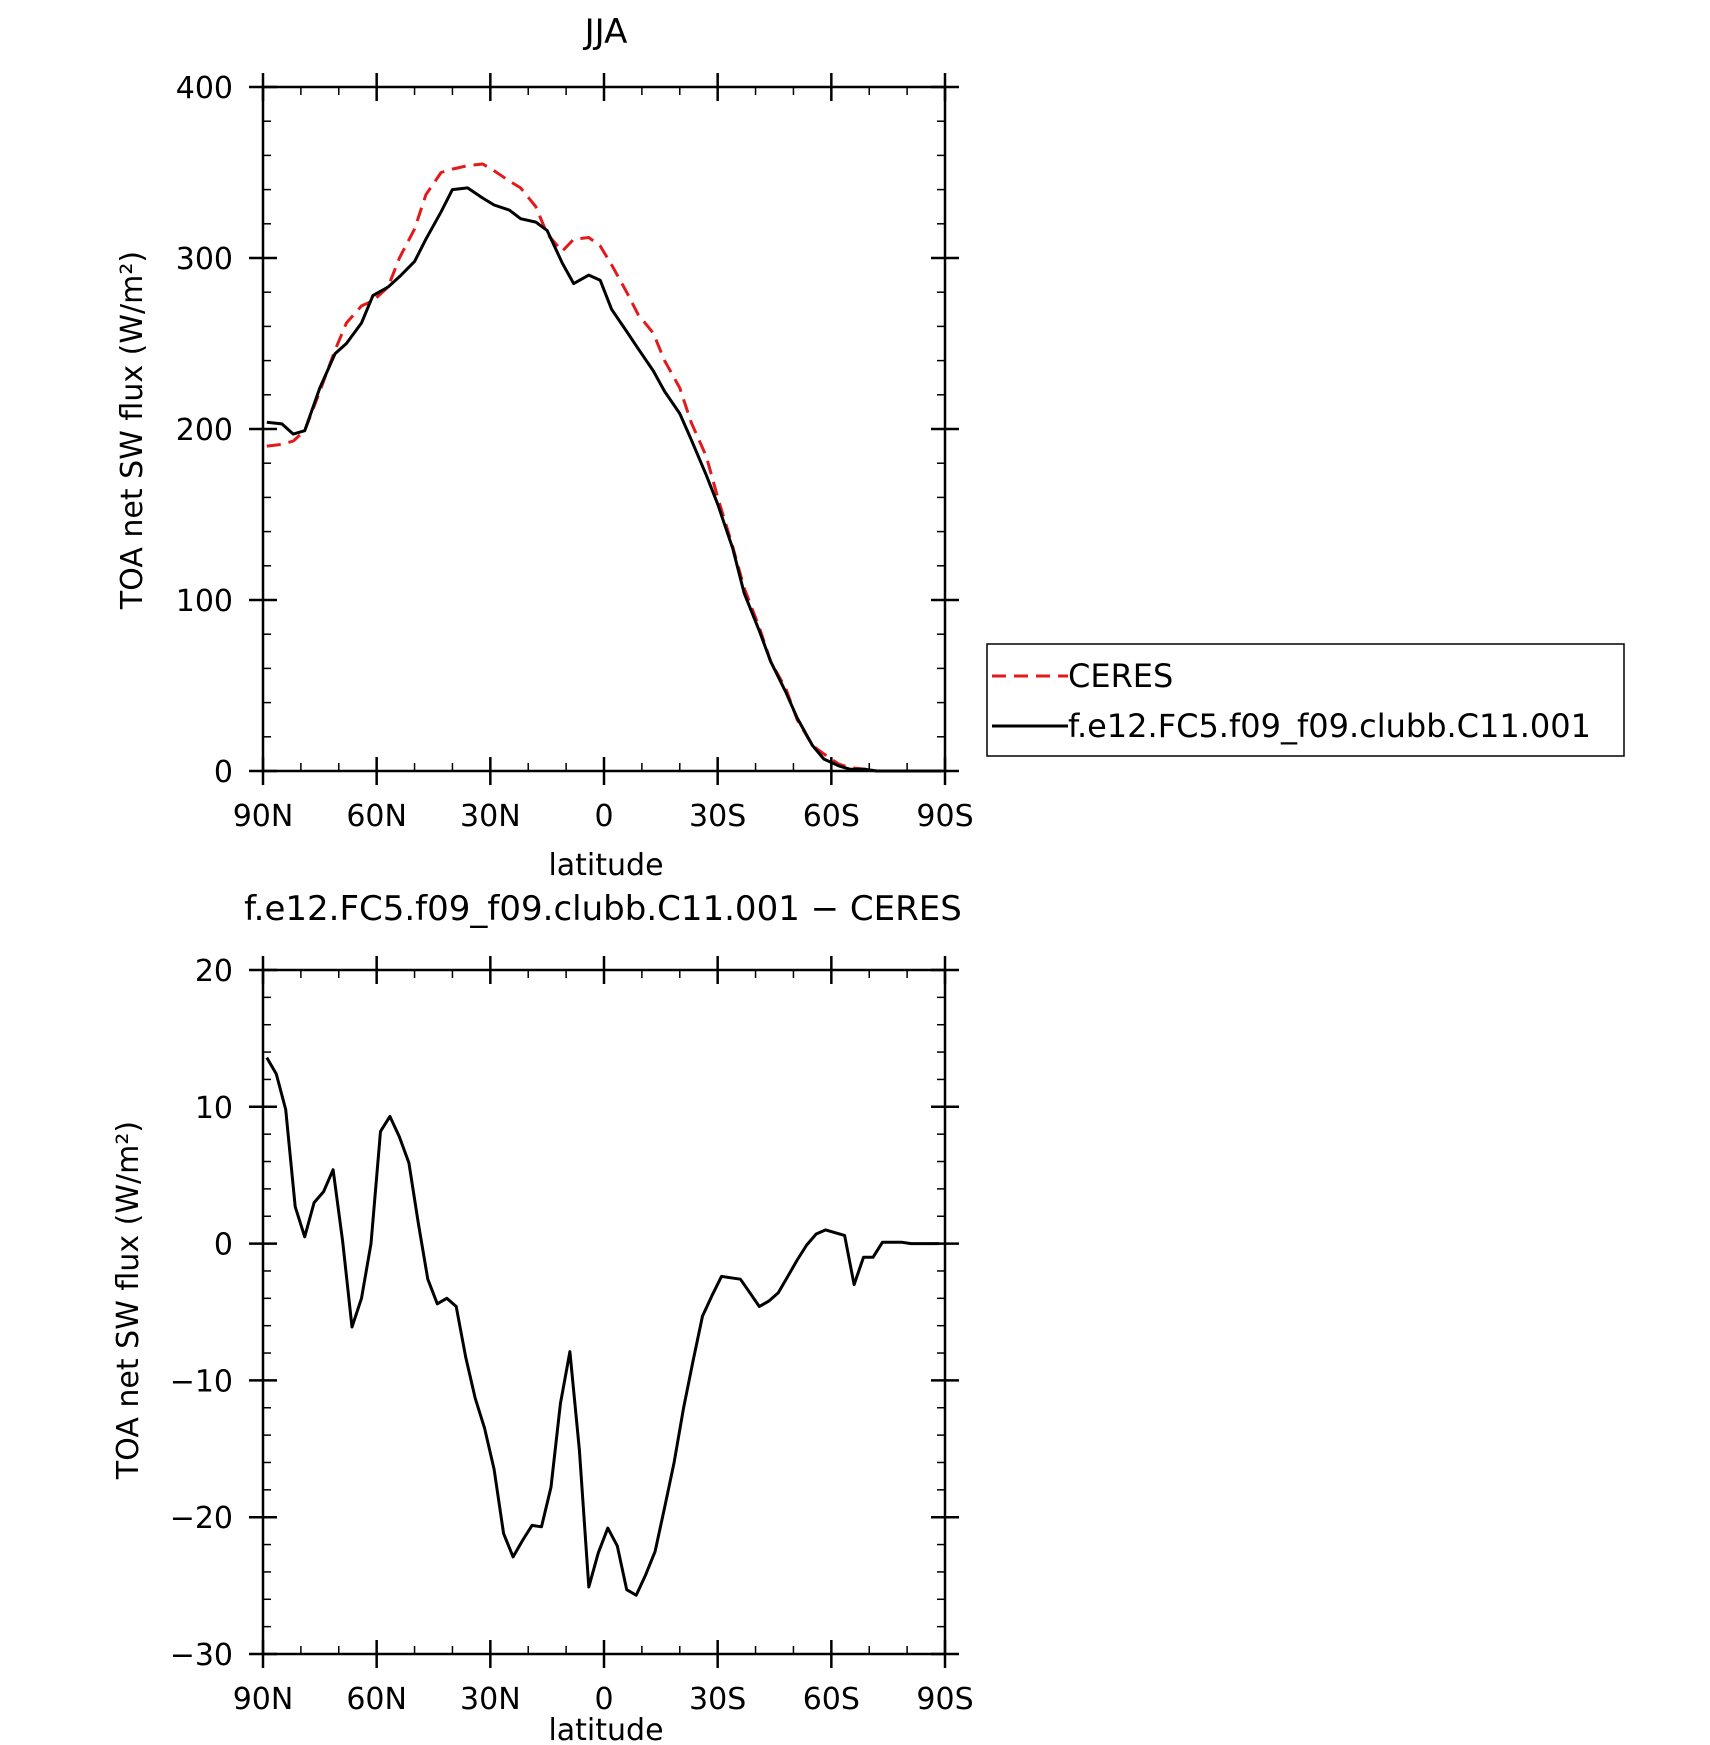 This screenshot has width=1710, height=1745. Describe the element at coordinates (603, 816) in the screenshot. I see `top-x-tick-label: 0` at that location.